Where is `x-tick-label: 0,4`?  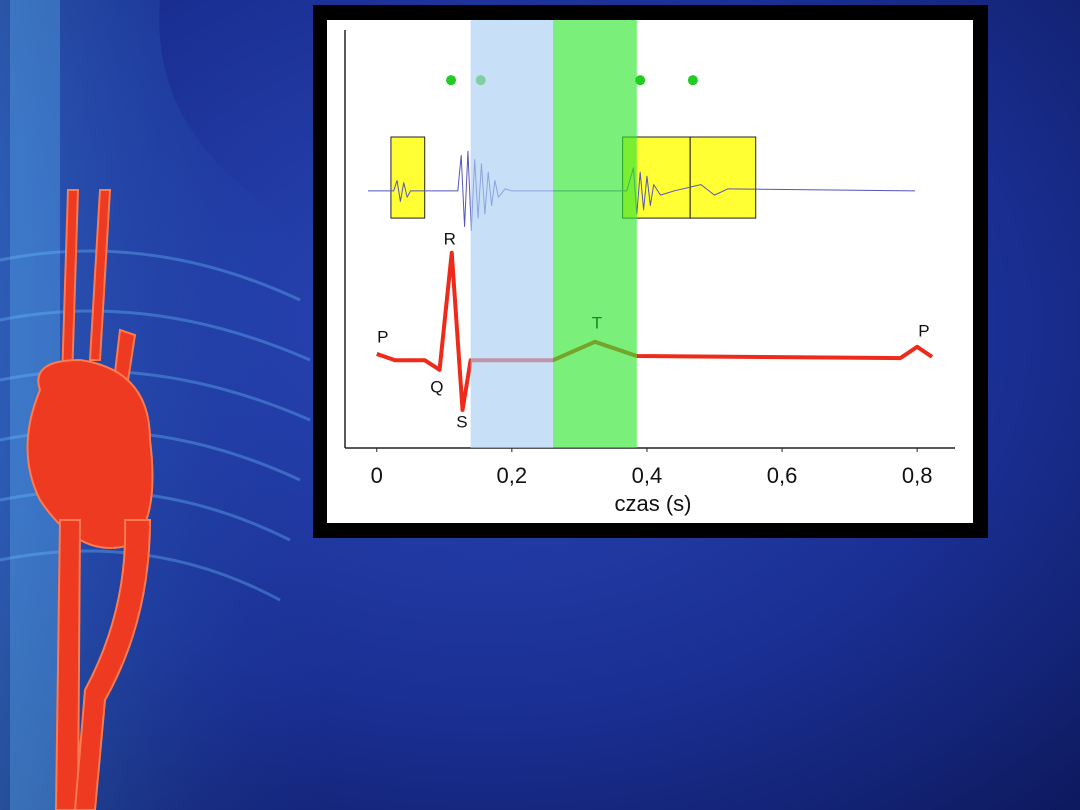
x-tick-label: 0,4 is located at coordinates (647, 475).